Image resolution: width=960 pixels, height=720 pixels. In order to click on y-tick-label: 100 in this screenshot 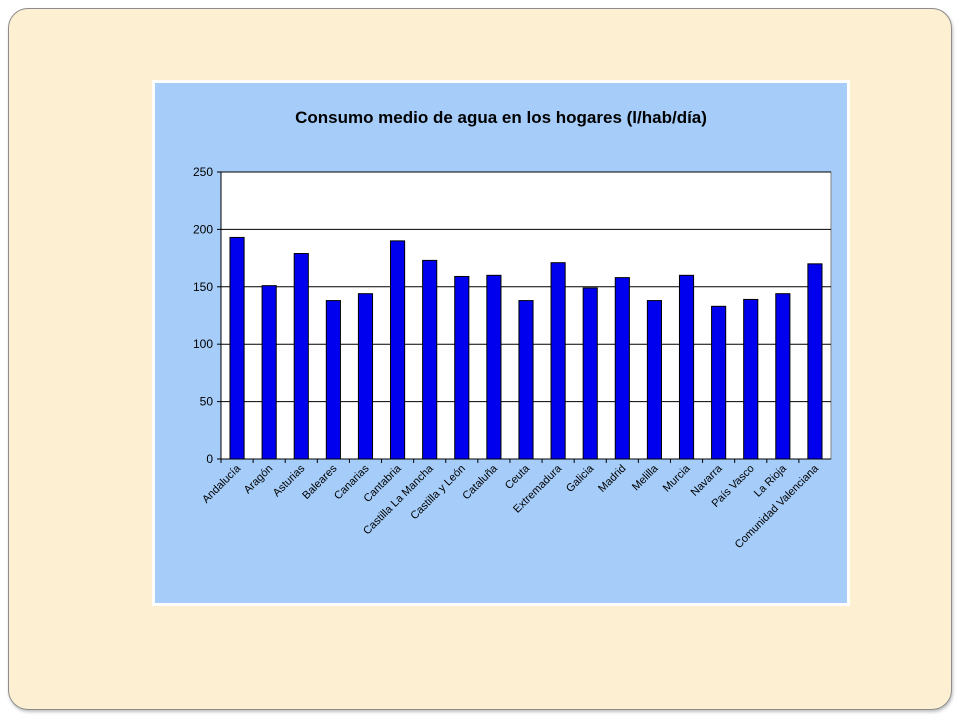, I will do `click(203, 344)`.